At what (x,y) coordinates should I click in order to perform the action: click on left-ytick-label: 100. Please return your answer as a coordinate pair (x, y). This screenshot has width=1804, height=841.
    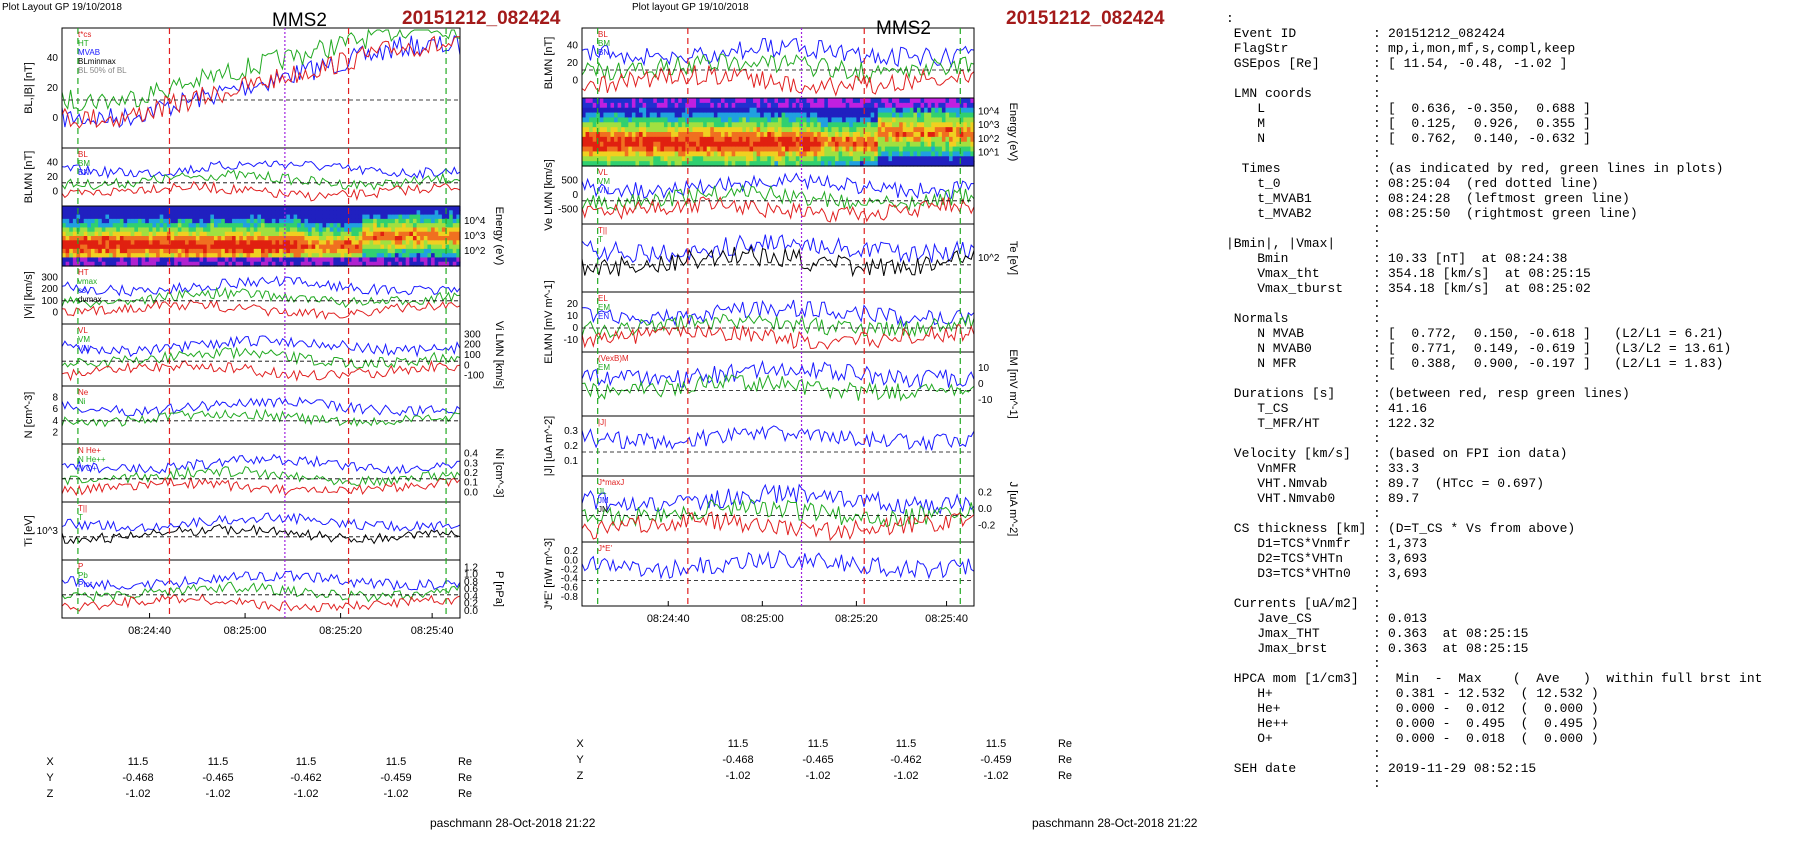
    Looking at the image, I should click on (49, 301).